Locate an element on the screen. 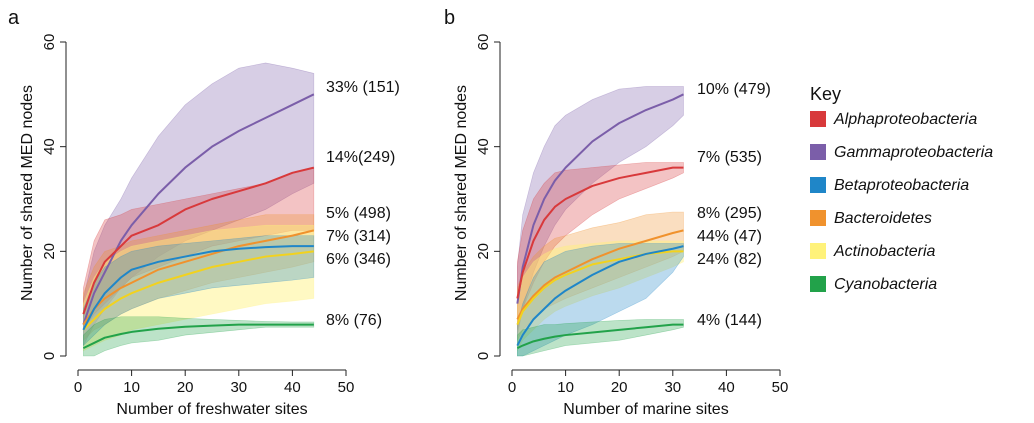 Image resolution: width=1034 pixels, height=423 pixels. key-title: Key is located at coordinates (825, 94).